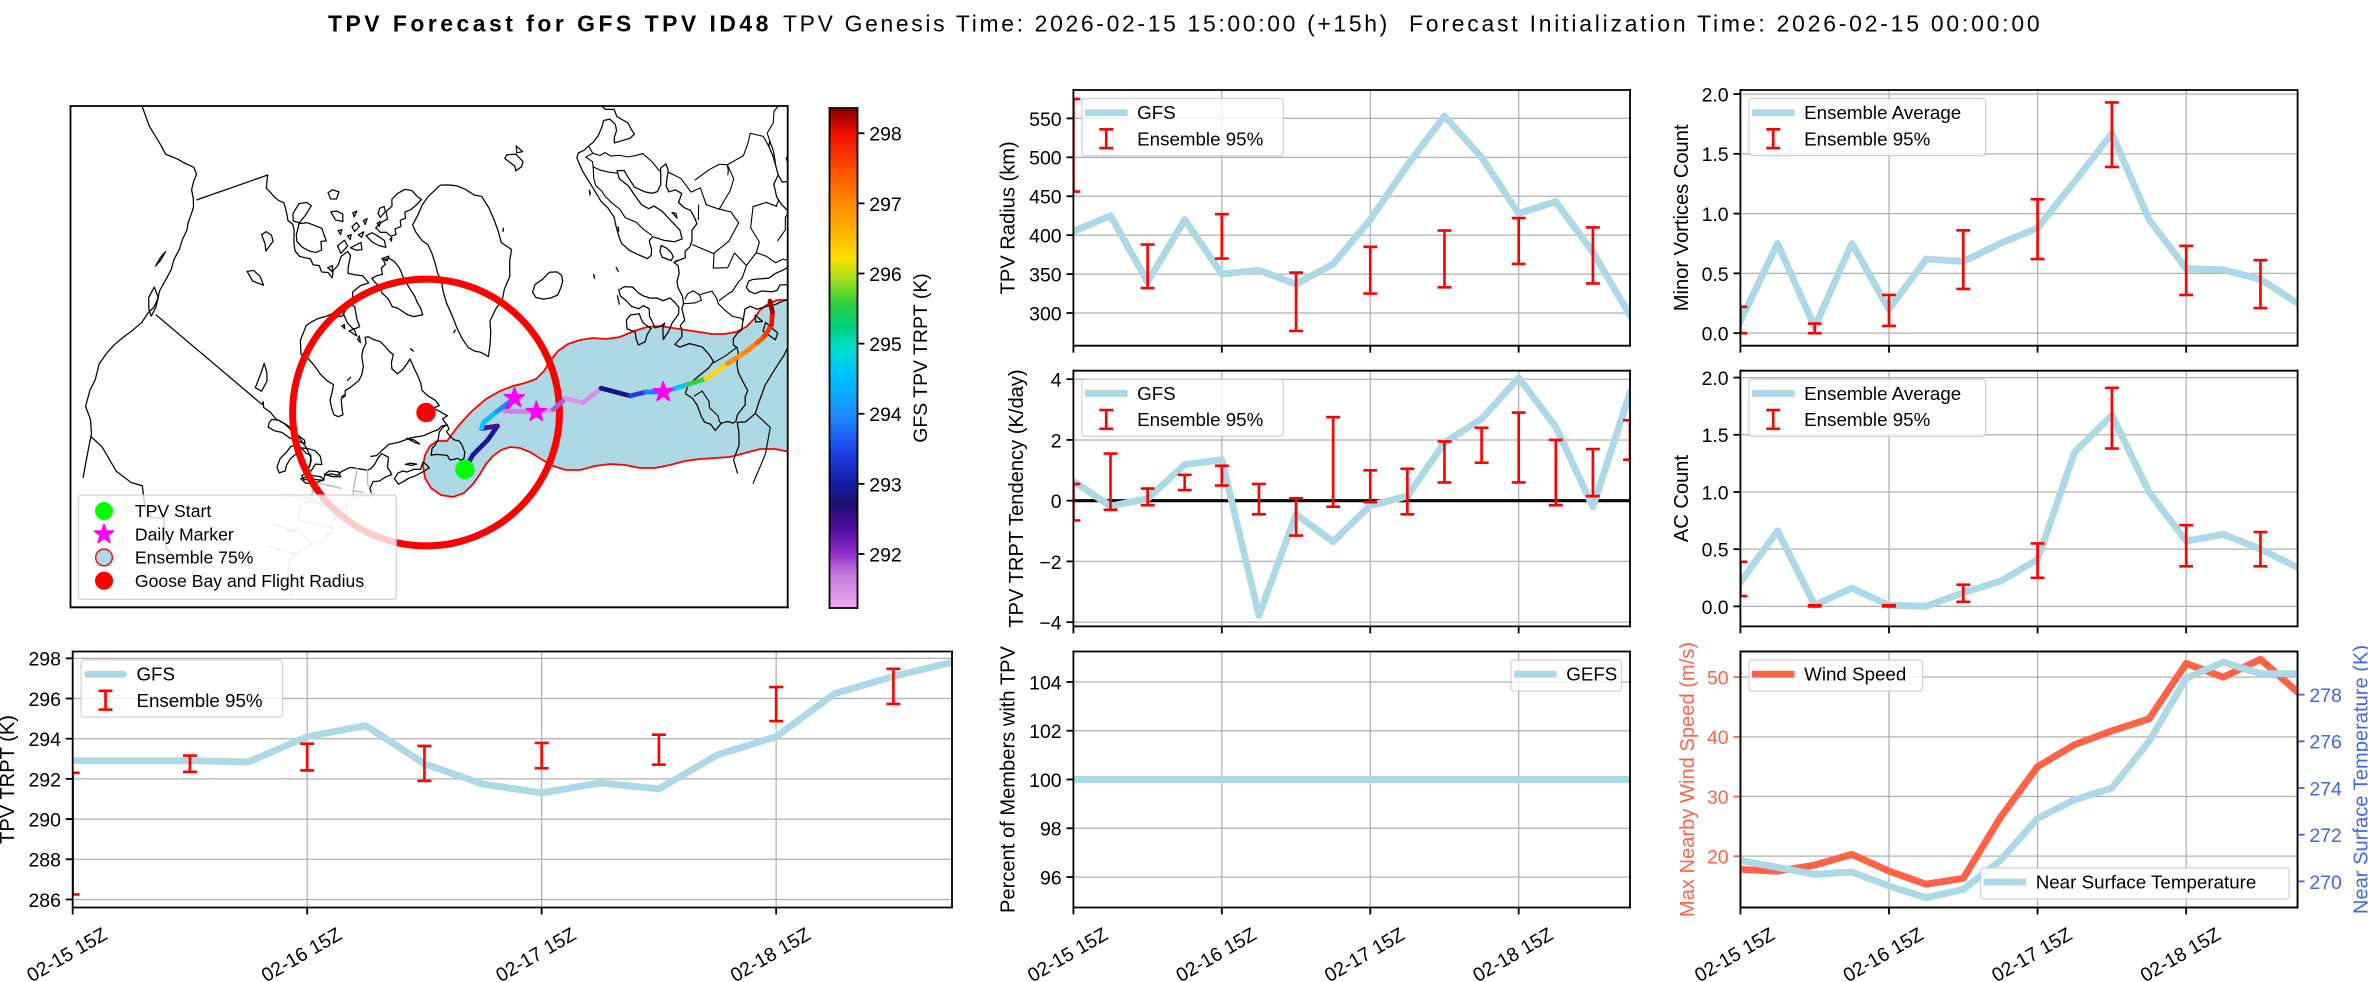  Describe the element at coordinates (9, 779) in the screenshot. I see `svg-text: TPV TRPT (K)` at that location.